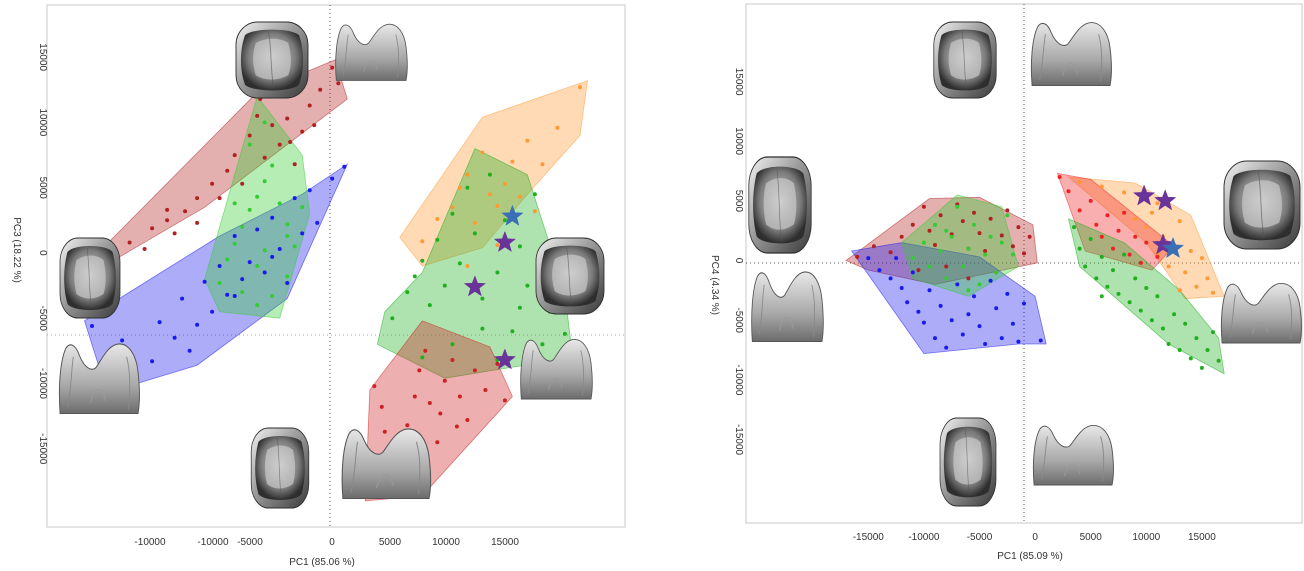 The height and width of the screenshot is (571, 1304). I want to click on left-y-tick-label: 15000, so click(42, 57).